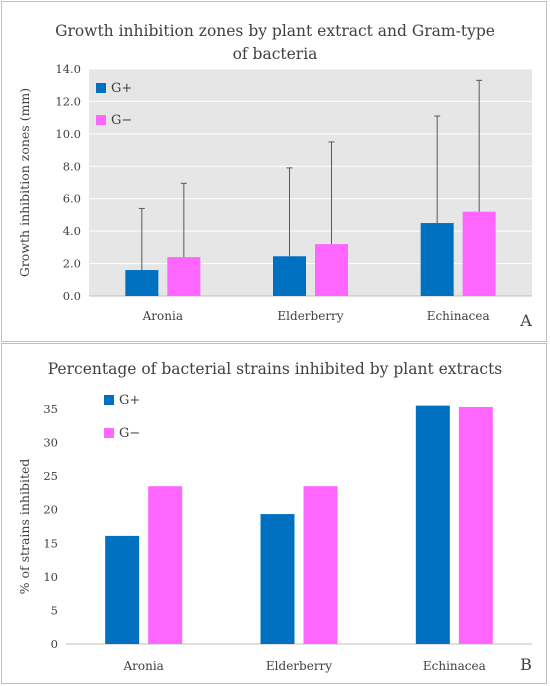  What do you see at coordinates (72, 199) in the screenshot?
I see `y-tick-label: 6.0` at bounding box center [72, 199].